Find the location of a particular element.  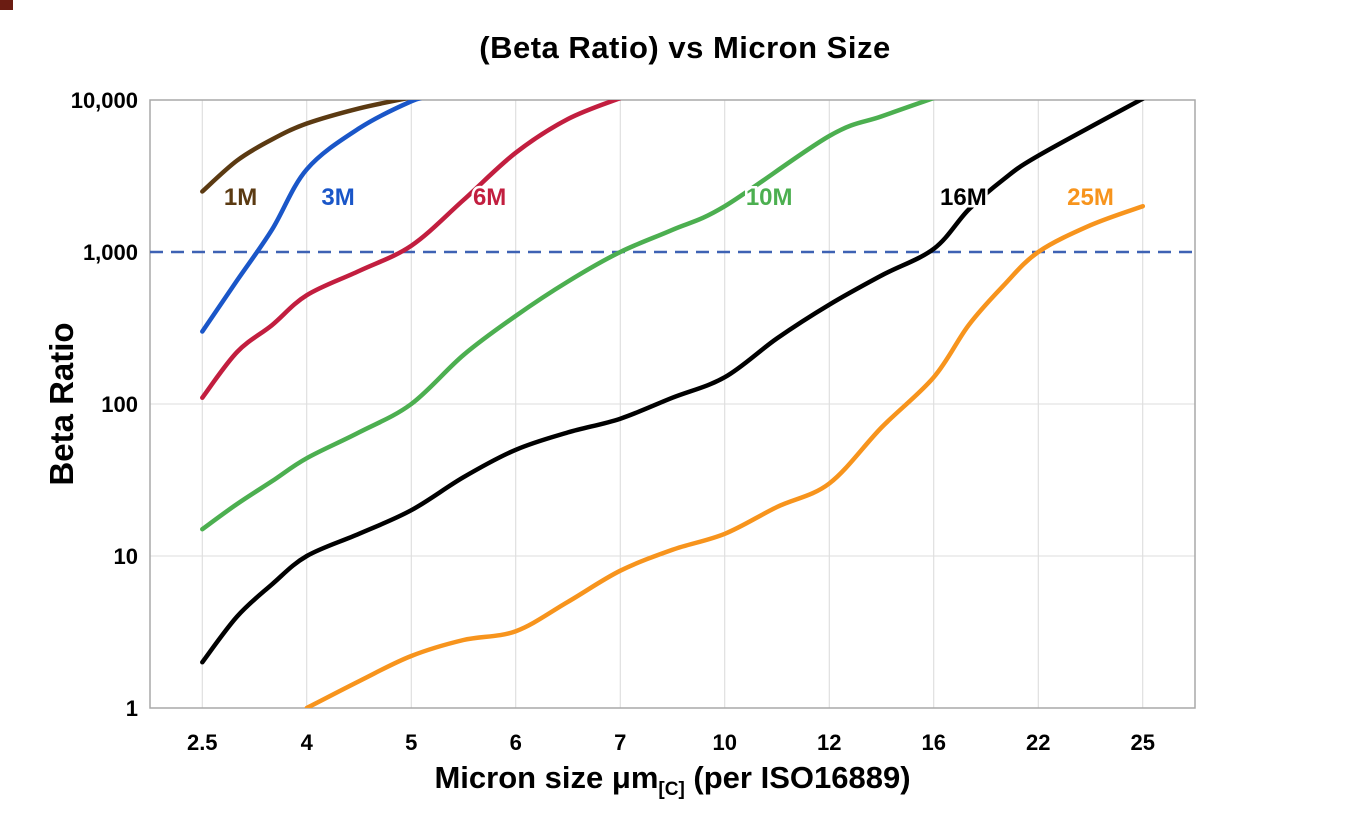

series-label-25M: 25M is located at coordinates (1090, 197).